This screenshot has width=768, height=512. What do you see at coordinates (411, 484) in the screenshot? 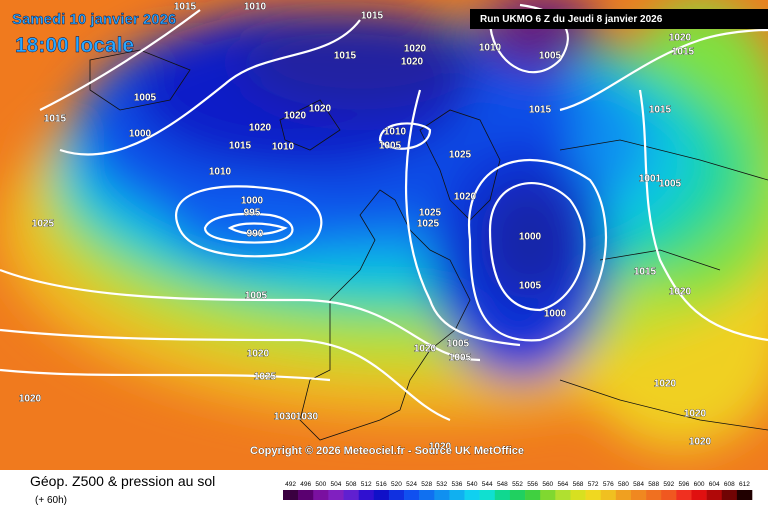
I see `colorbar-label: 524` at bounding box center [411, 484].